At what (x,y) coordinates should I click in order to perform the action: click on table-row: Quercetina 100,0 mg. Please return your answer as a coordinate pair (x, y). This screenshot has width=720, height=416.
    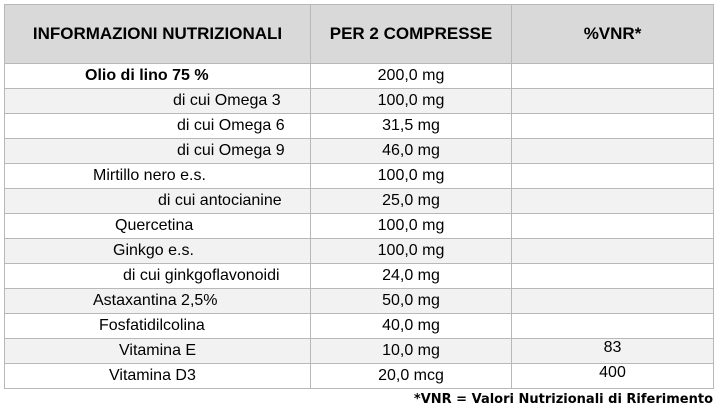
    Looking at the image, I should click on (359, 226).